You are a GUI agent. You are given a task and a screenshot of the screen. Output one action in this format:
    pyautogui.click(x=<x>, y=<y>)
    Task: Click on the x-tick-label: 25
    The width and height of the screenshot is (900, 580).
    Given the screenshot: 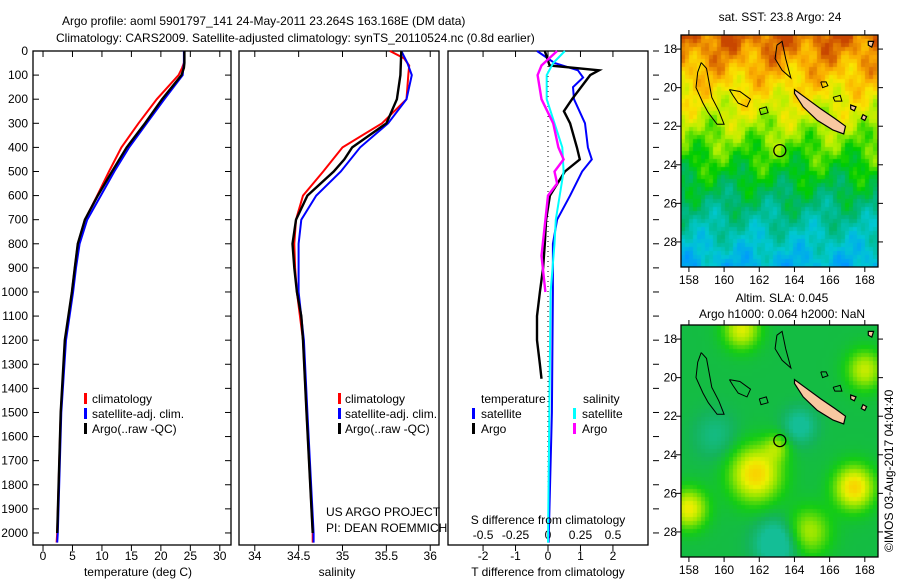 What is the action you would take?
    pyautogui.click(x=191, y=556)
    